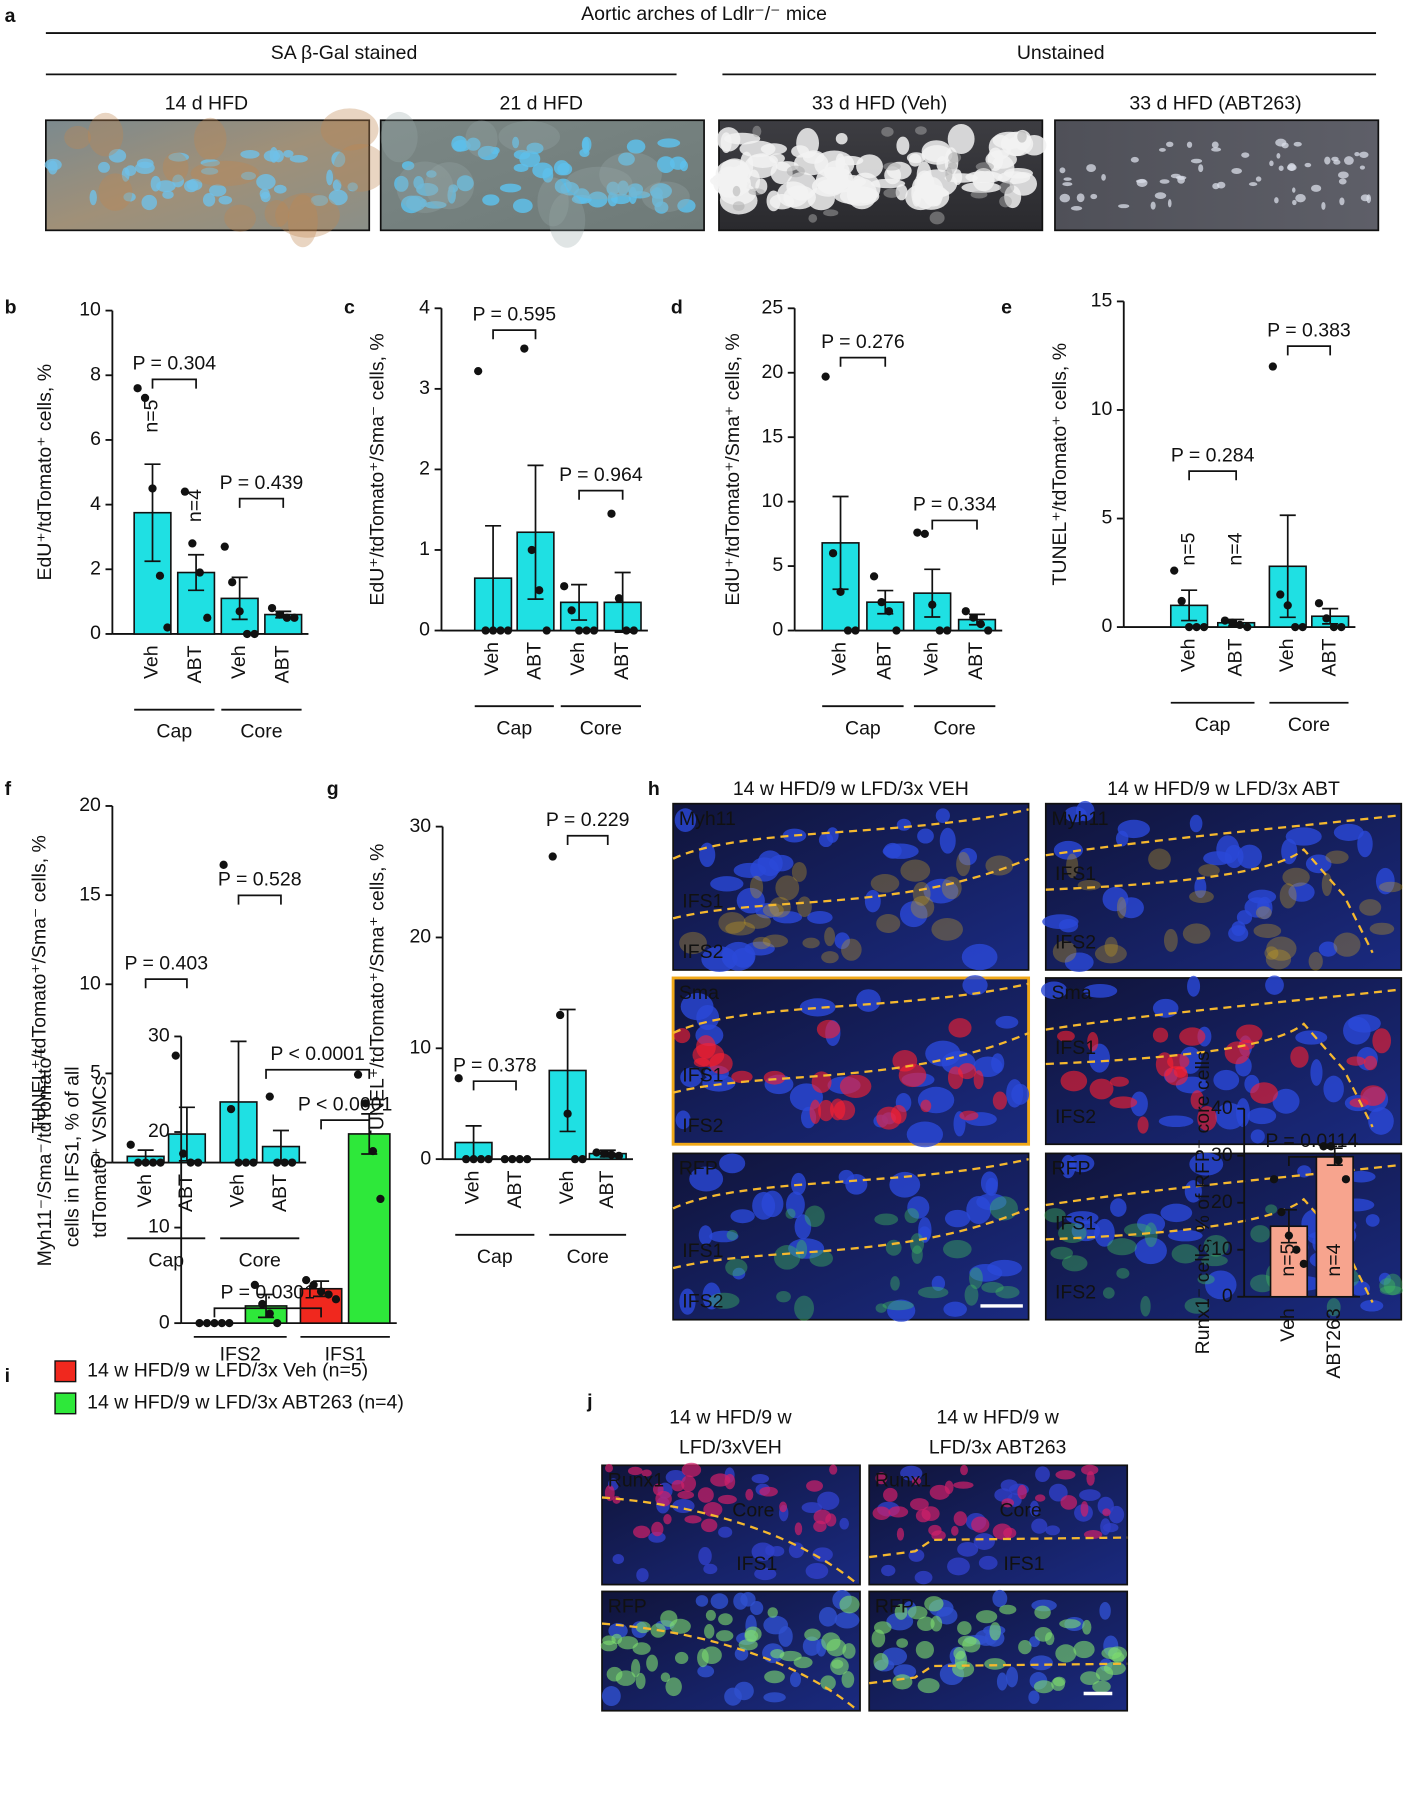 Image resolution: width=1407 pixels, height=1800 pixels. What do you see at coordinates (333, 789) in the screenshot?
I see `panel-letter: g` at bounding box center [333, 789].